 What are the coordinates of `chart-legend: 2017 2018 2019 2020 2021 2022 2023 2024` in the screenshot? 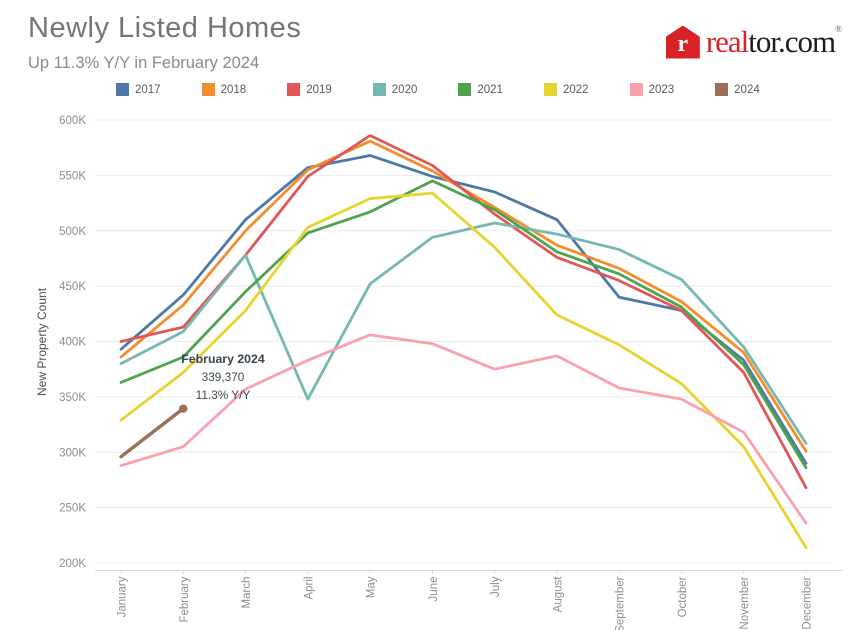 It's located at (438, 89).